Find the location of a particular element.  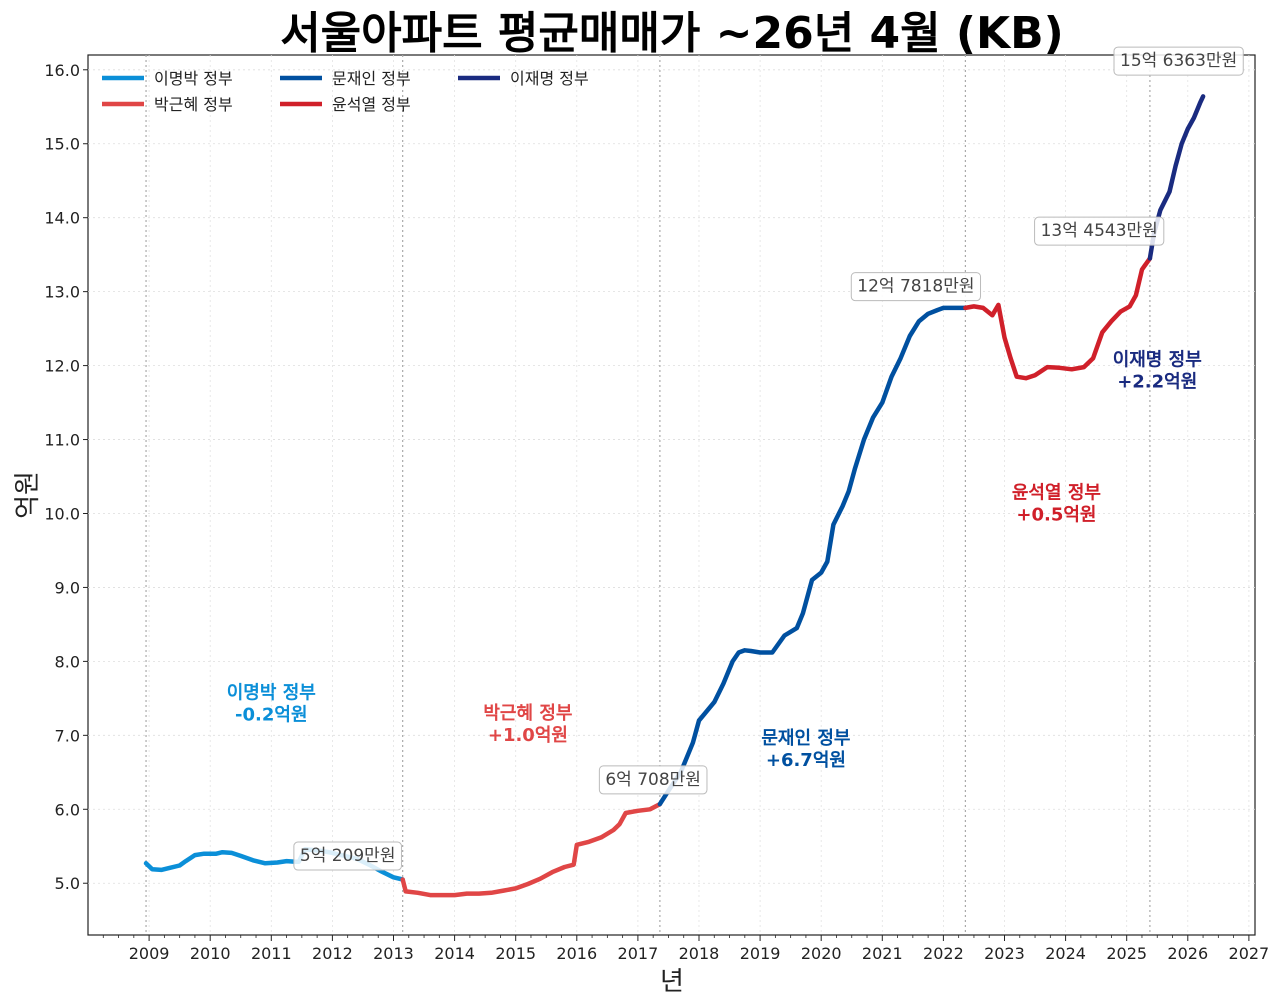

x-tick-label: 2024 is located at coordinates (1065, 953).